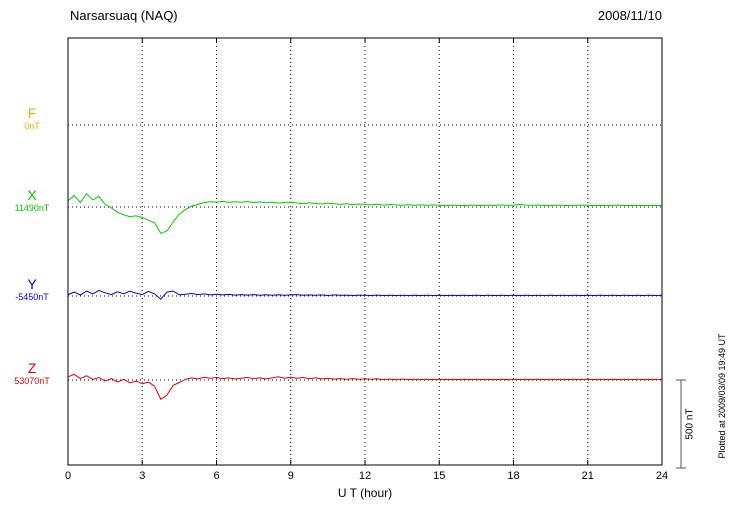 The height and width of the screenshot is (520, 730). I want to click on series-letter-f: F, so click(32, 113).